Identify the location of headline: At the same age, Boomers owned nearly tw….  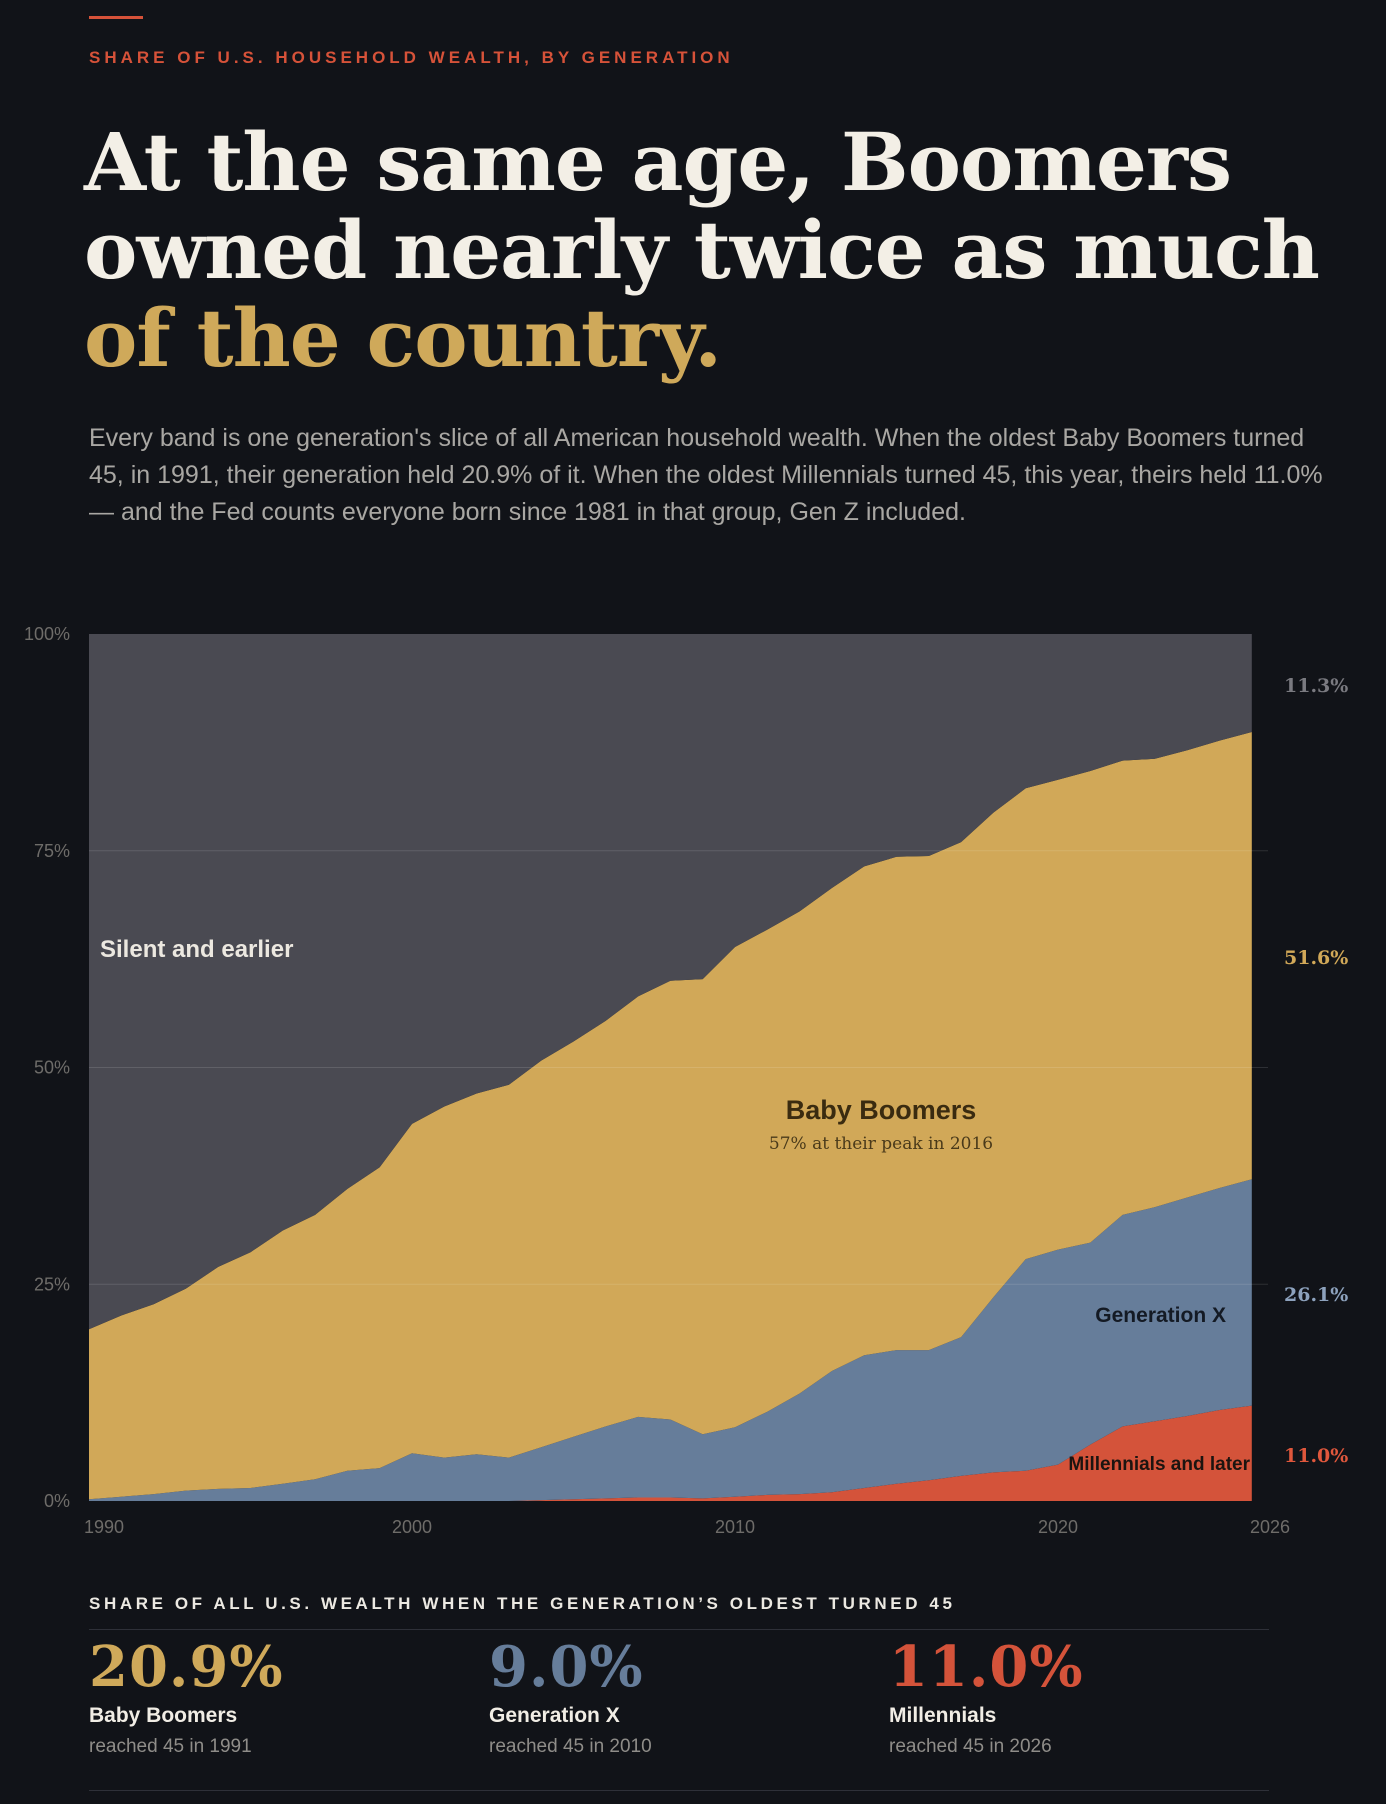
(704, 250).